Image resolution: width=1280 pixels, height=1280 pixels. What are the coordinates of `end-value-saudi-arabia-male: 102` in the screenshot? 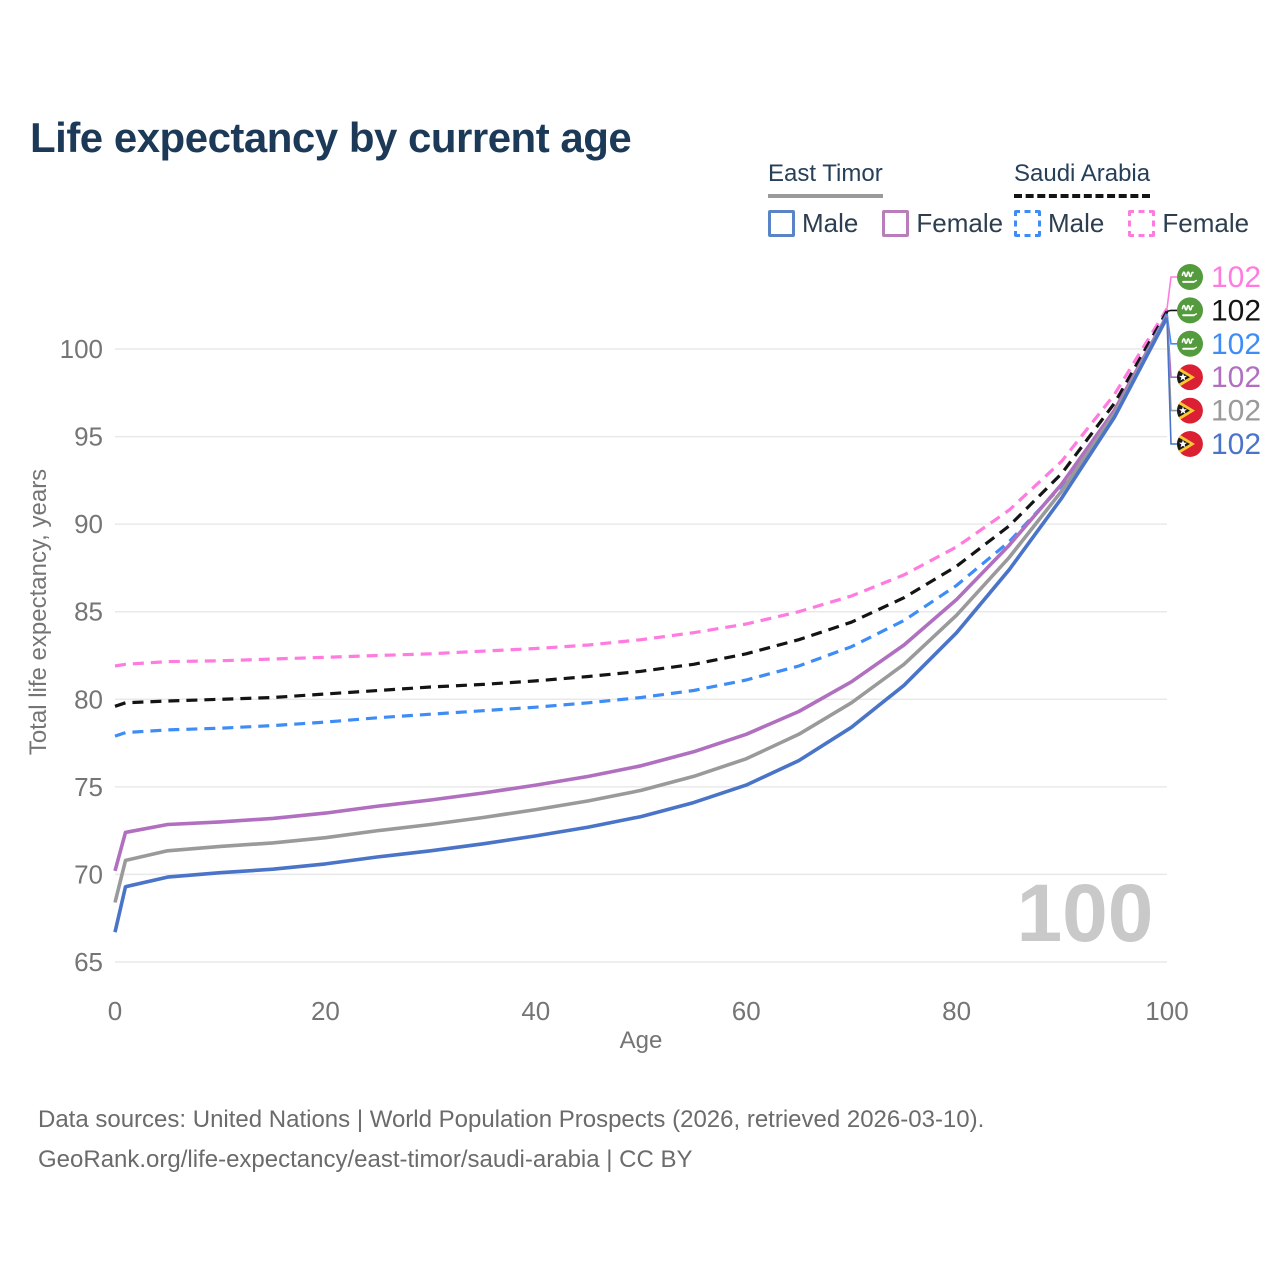 It's located at (1236, 344).